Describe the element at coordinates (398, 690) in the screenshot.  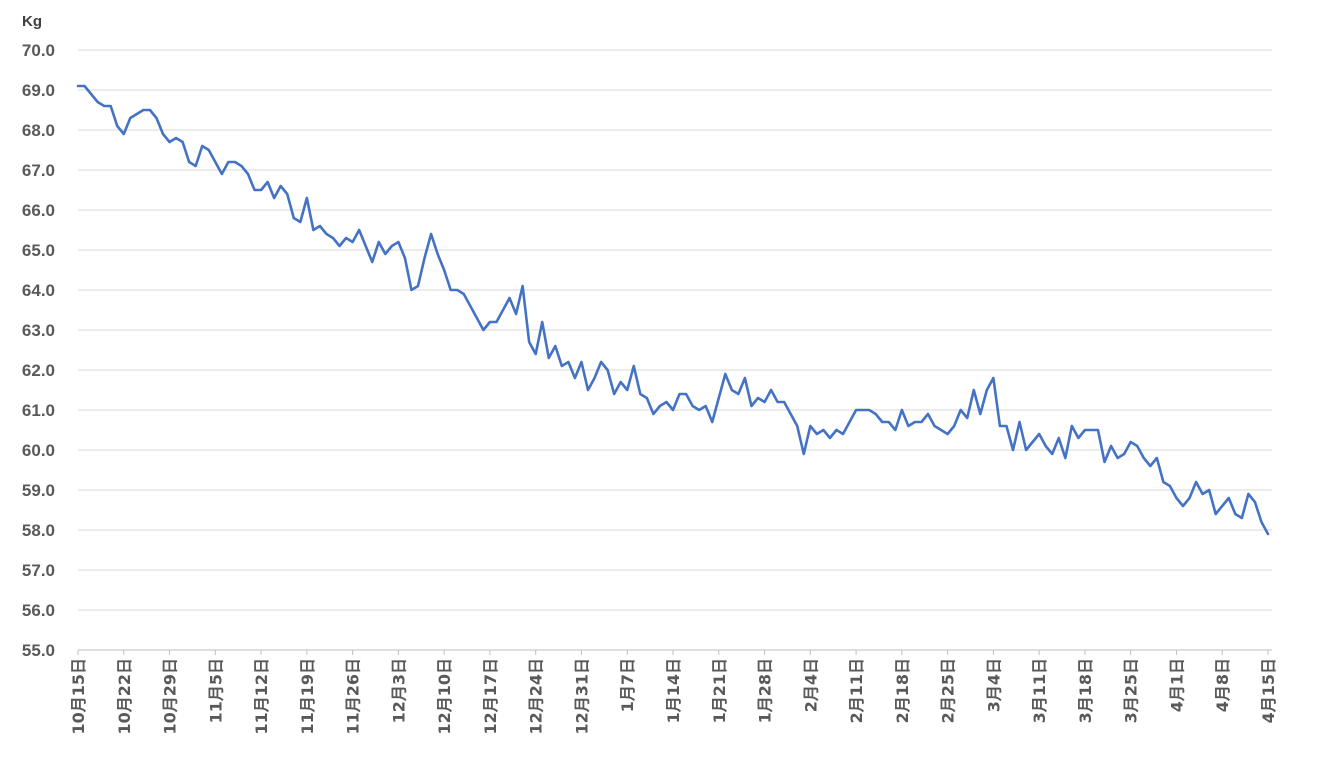
I see `x-tick-label: 12月3日` at that location.